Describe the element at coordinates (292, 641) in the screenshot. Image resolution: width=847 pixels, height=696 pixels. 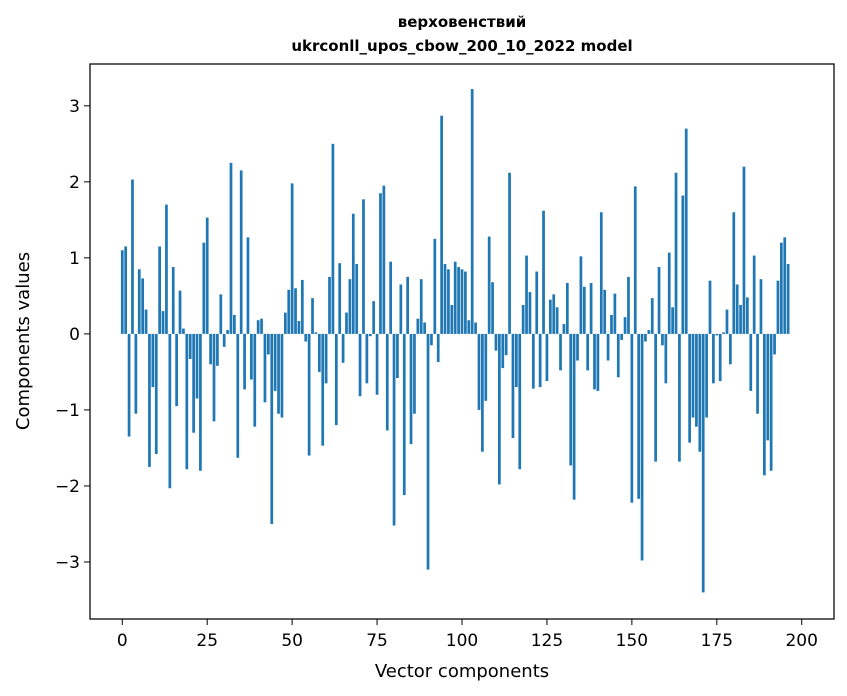
I see `x-tick-label: 50` at that location.